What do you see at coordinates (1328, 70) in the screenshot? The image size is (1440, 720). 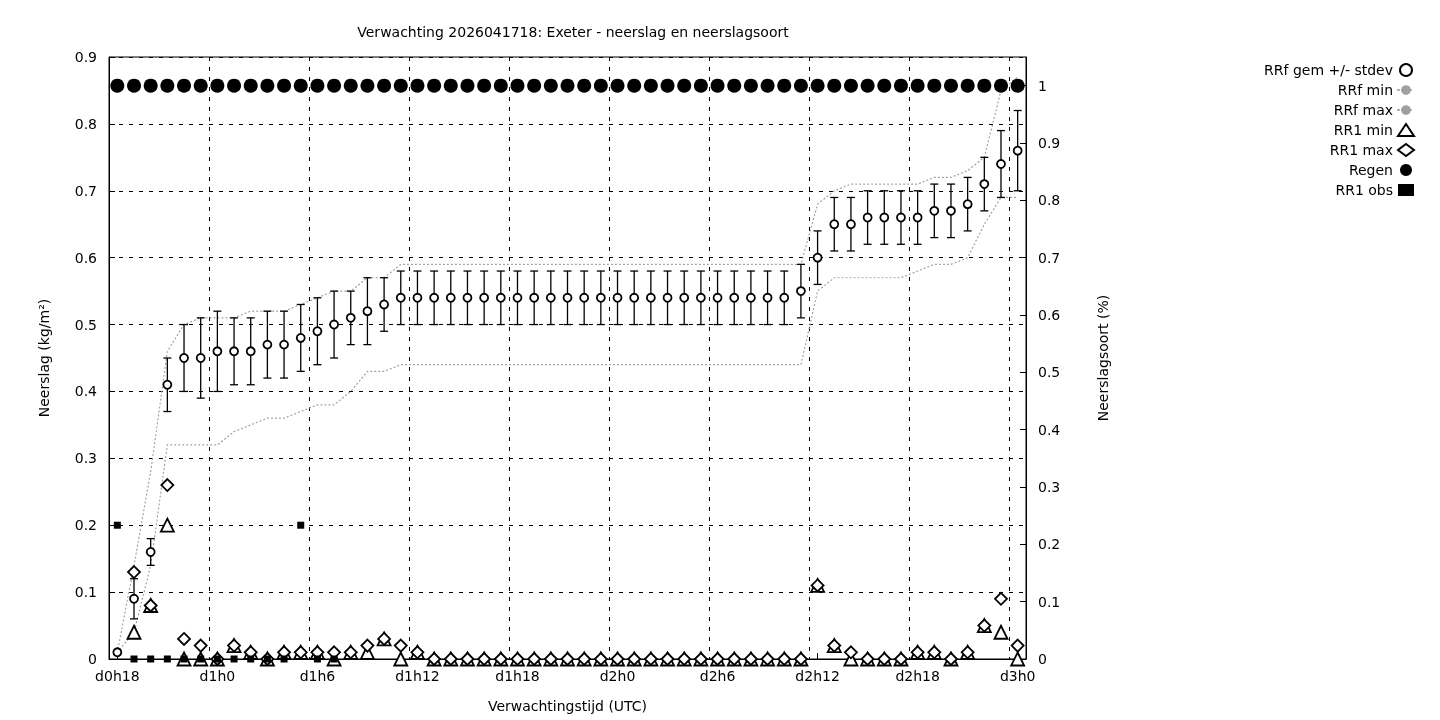 I see `legend-label: RRf gem +/- stdev` at bounding box center [1328, 70].